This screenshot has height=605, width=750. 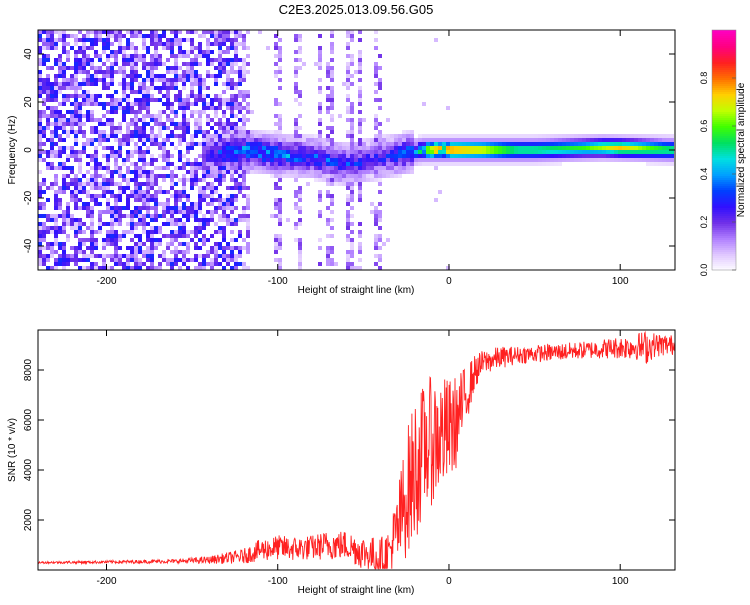 What do you see at coordinates (704, 126) in the screenshot?
I see `colorbar-tick-label: 0.6` at bounding box center [704, 126].